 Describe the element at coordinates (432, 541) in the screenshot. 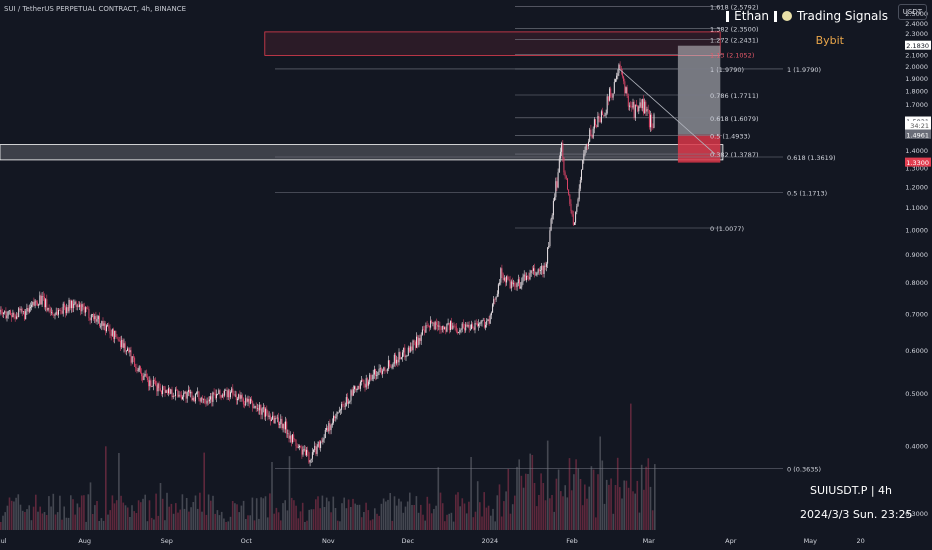

I see `x-axis: Jul Aug Sep Oct Nov Dec 2024 Feb Mar Apr May 20` at that location.